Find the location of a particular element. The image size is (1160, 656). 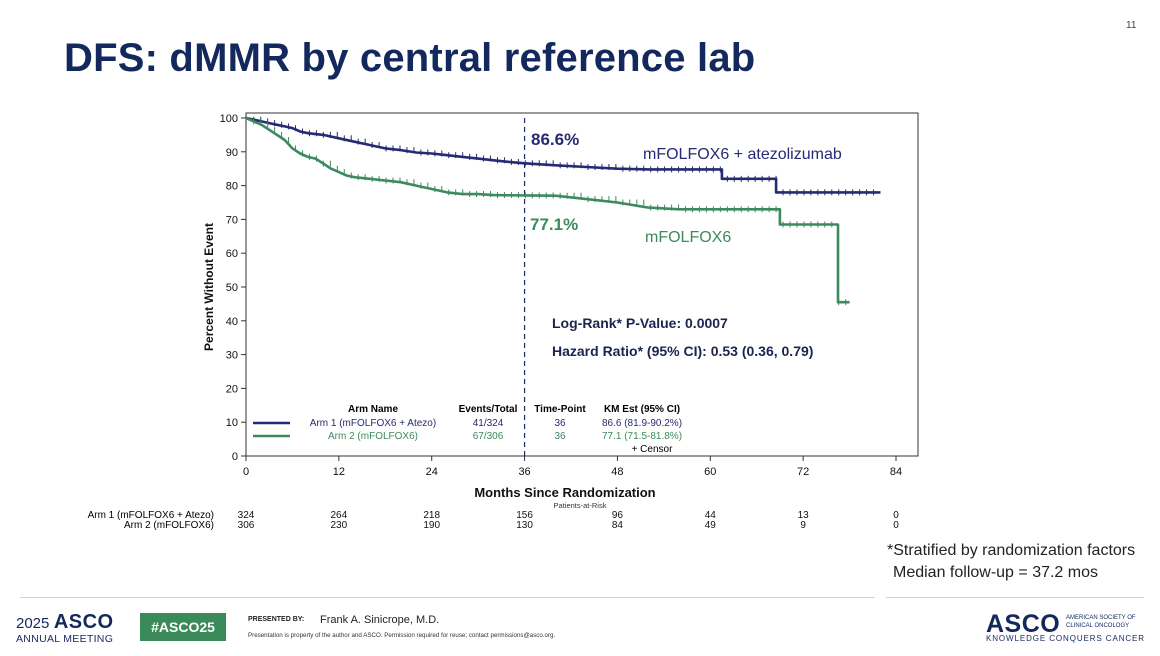

at-risk-value: 9 is located at coordinates (803, 525).